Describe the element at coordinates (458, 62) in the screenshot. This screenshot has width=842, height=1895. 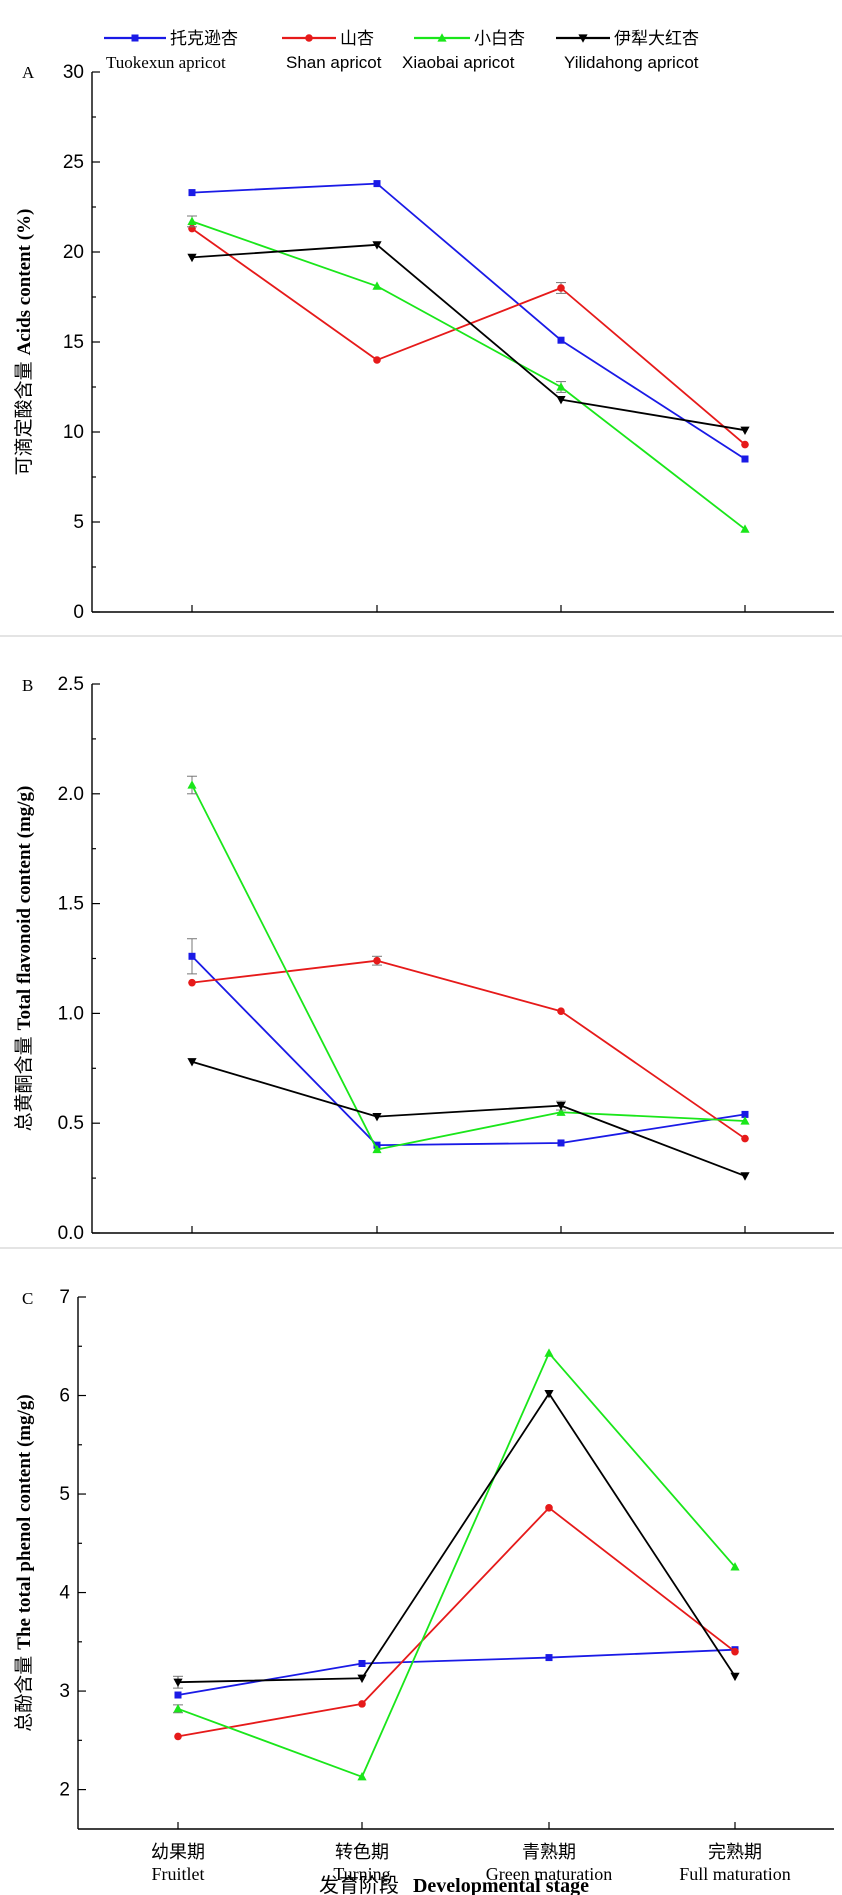
I see `legend-label-en: Xiaobai apricot` at that location.